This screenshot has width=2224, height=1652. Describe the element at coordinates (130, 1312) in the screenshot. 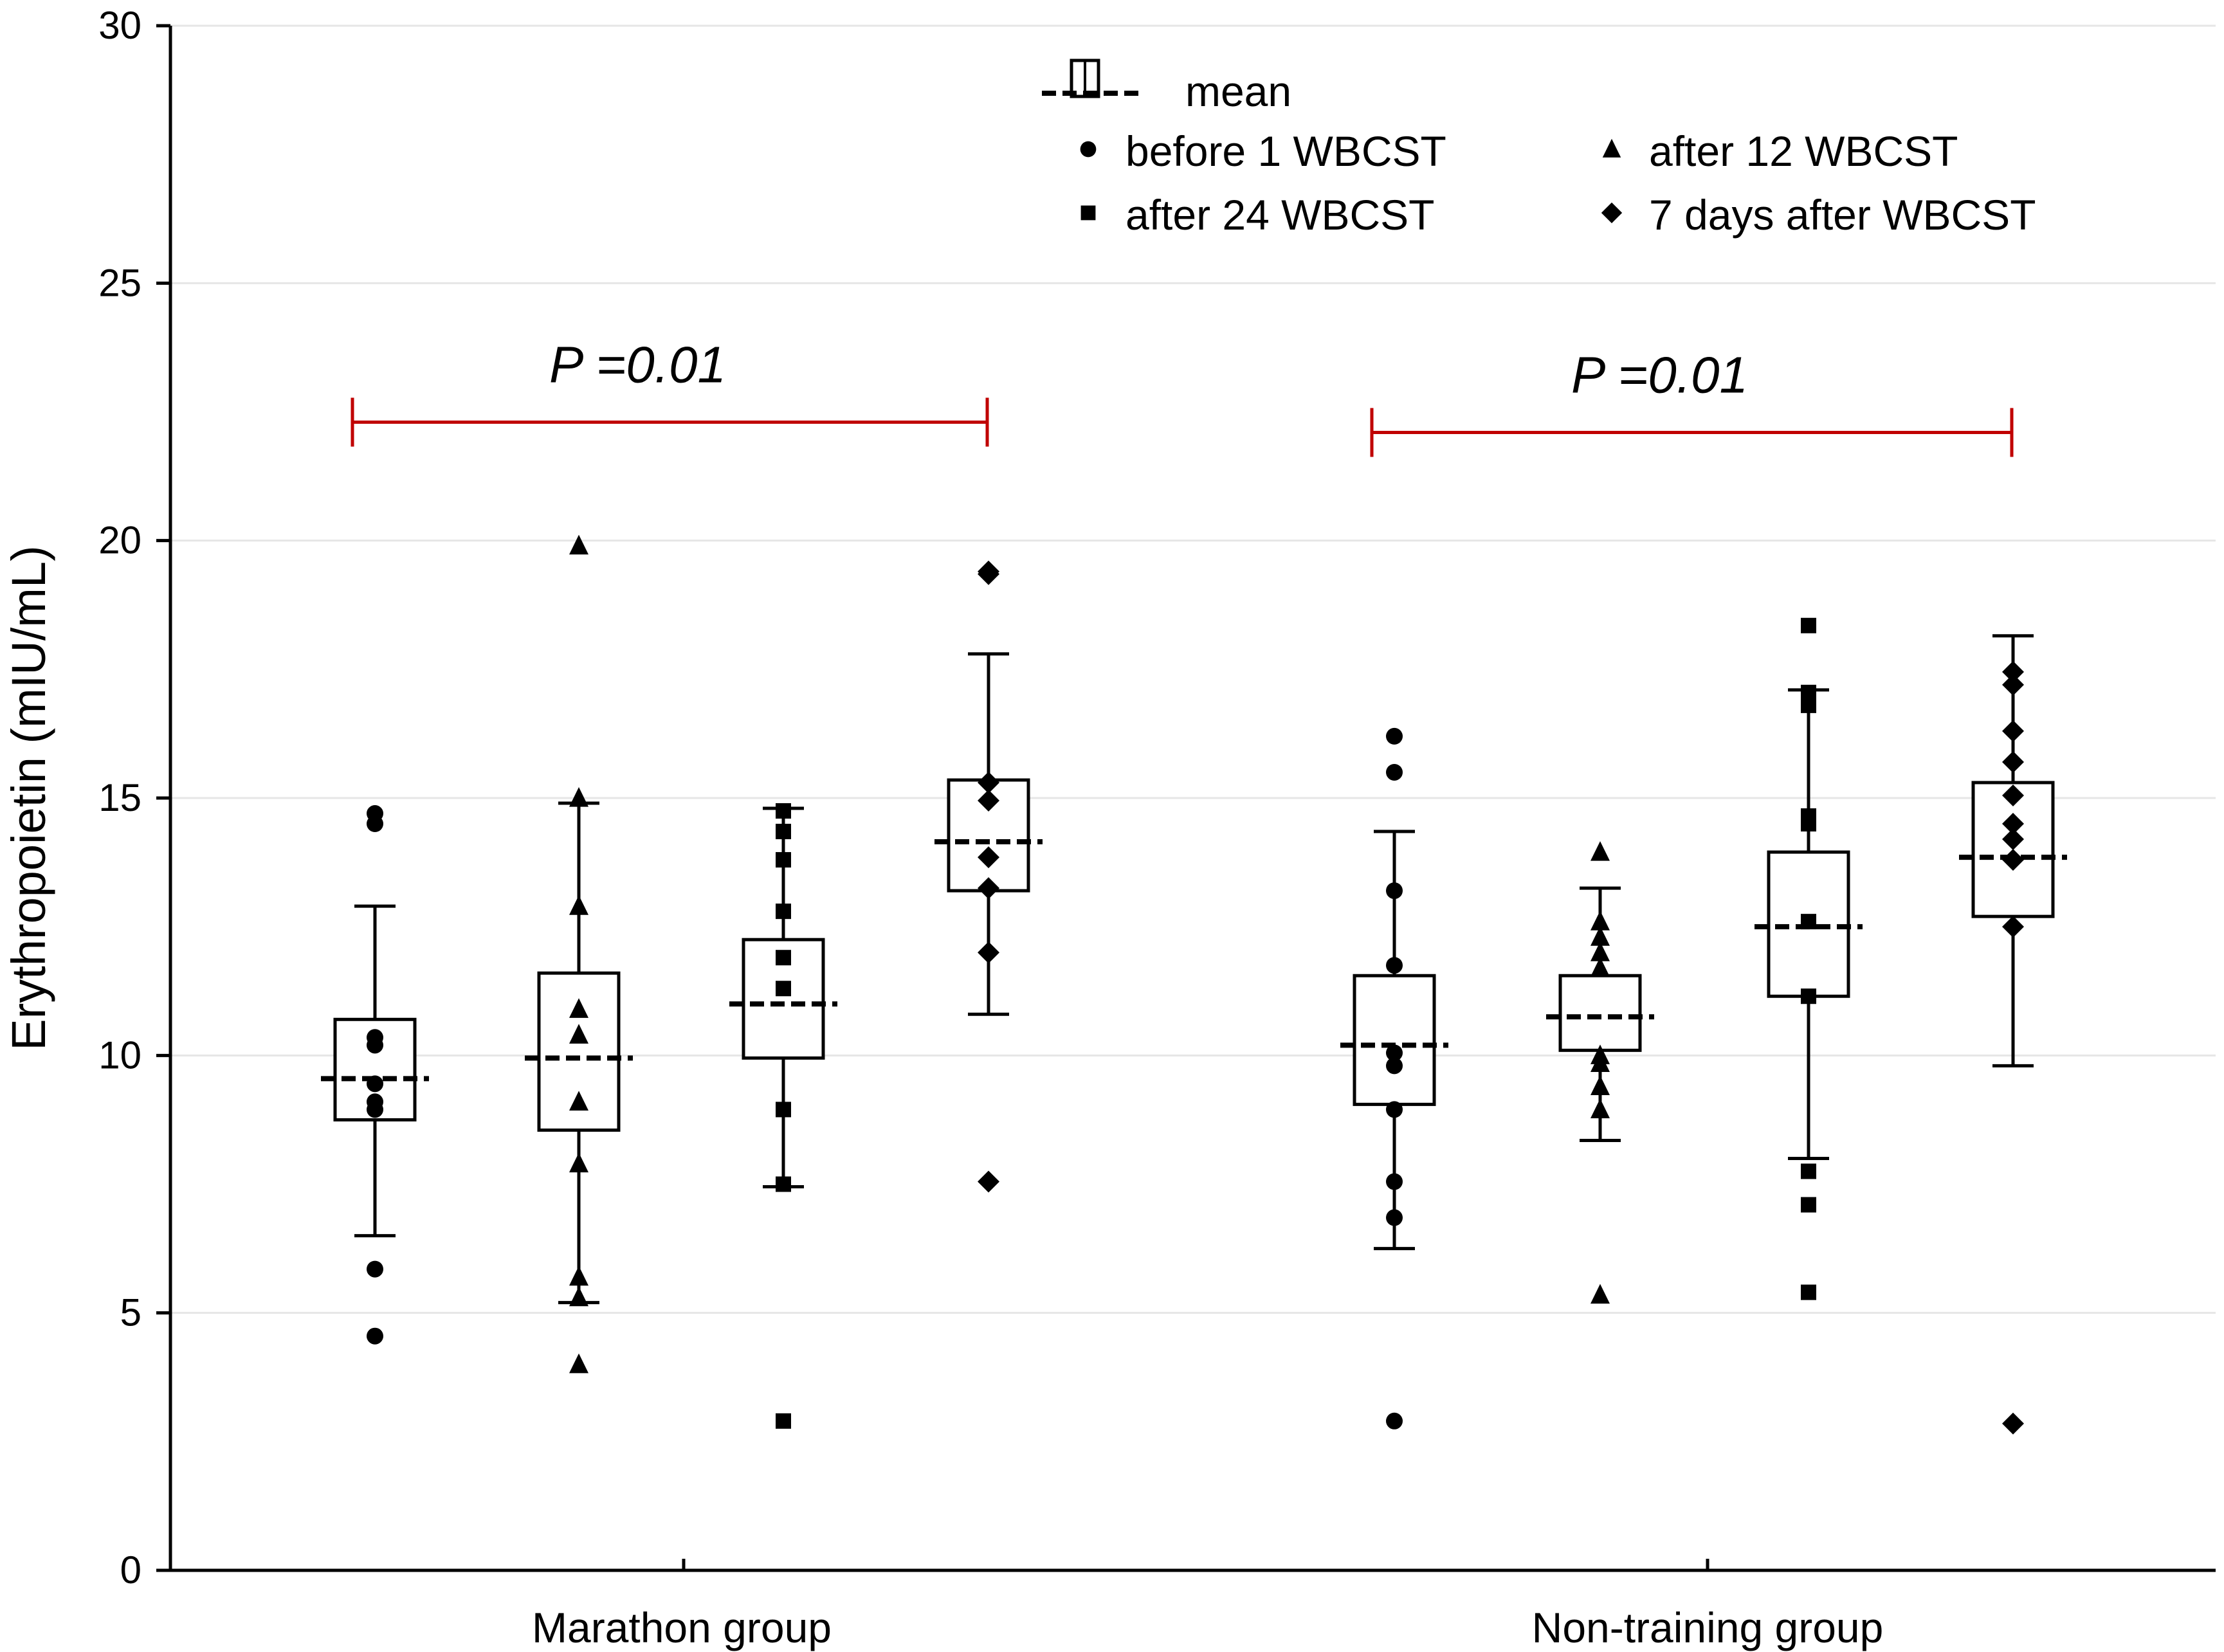

I see `y-tick-label: 5` at that location.